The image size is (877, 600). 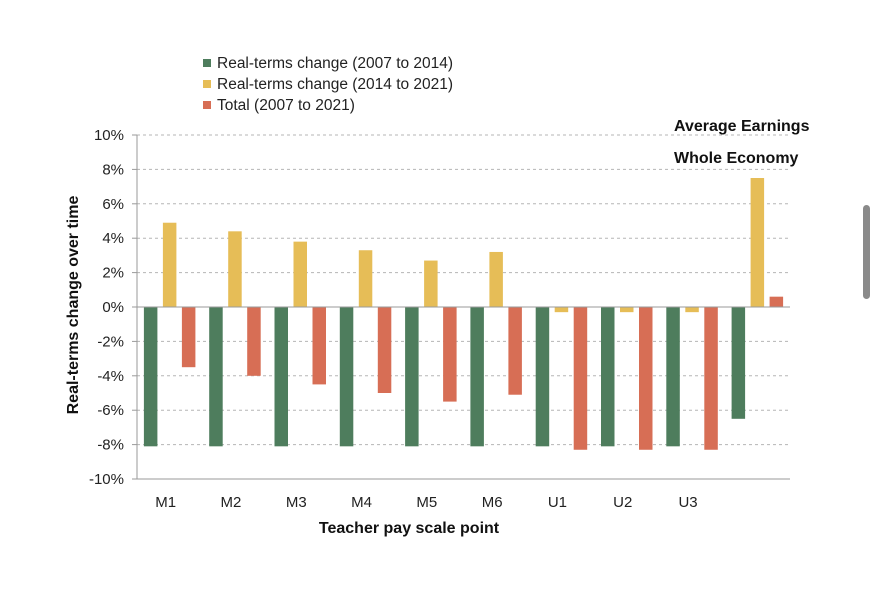 What do you see at coordinates (231, 502) in the screenshot?
I see `x-tick-label: M2` at bounding box center [231, 502].